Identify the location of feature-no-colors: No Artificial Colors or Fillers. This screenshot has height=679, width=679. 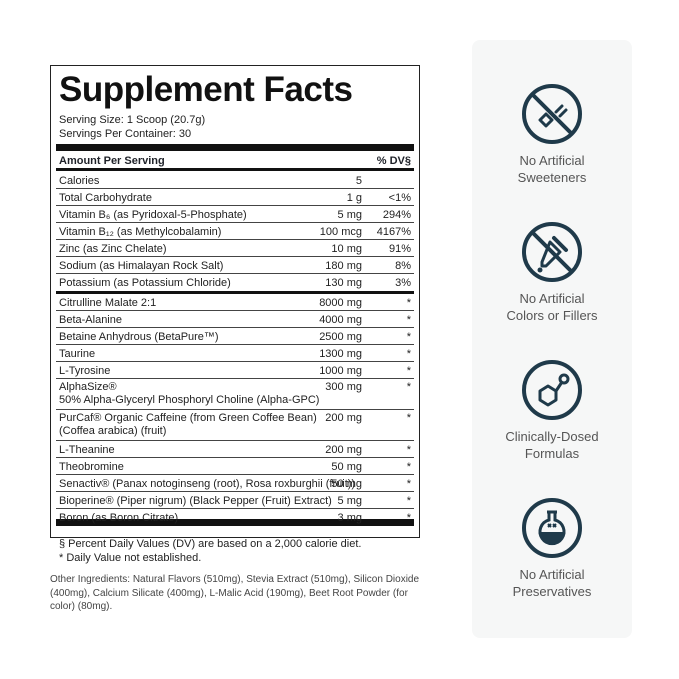
(552, 272).